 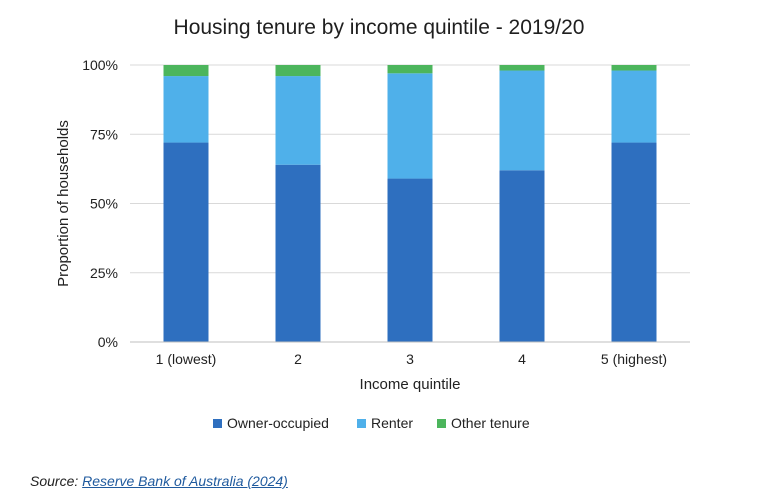 What do you see at coordinates (490, 423) in the screenshot?
I see `legend-label: Other tenure` at bounding box center [490, 423].